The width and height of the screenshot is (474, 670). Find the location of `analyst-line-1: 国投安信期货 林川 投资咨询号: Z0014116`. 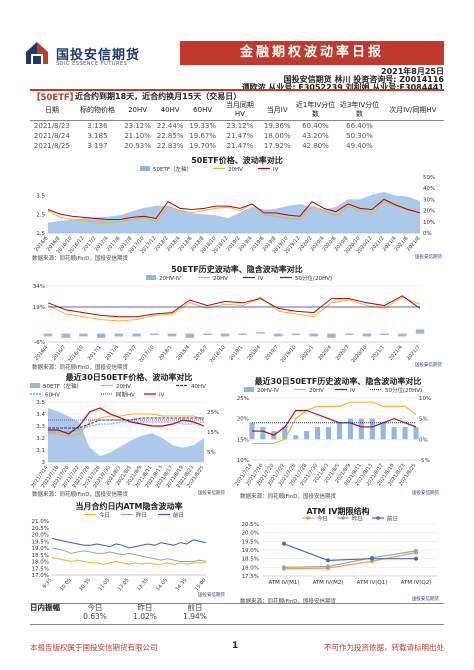

analyst-line-1: 国投安信期货 林川 投资咨询号: Z0014116 is located at coordinates (363, 79).